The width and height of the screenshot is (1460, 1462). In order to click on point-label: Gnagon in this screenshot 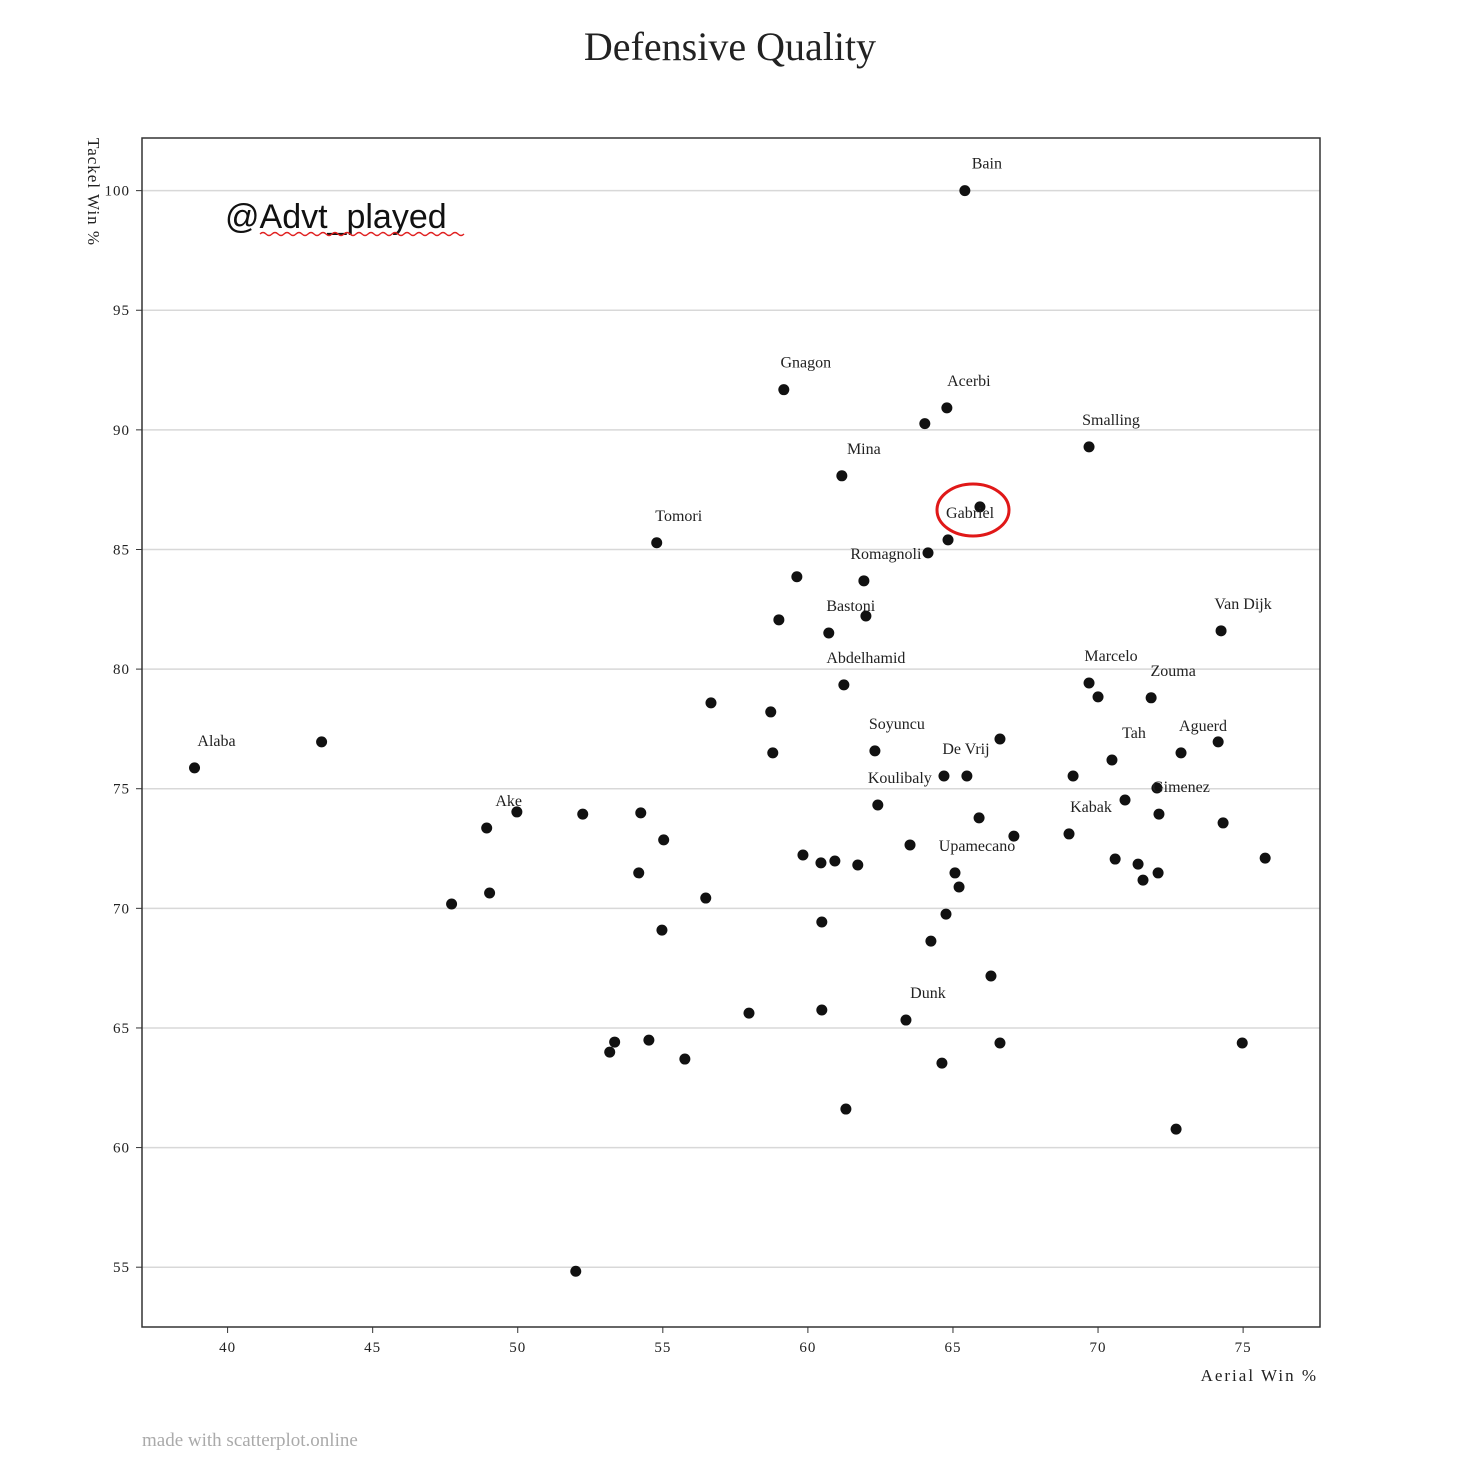, I will do `click(805, 363)`.